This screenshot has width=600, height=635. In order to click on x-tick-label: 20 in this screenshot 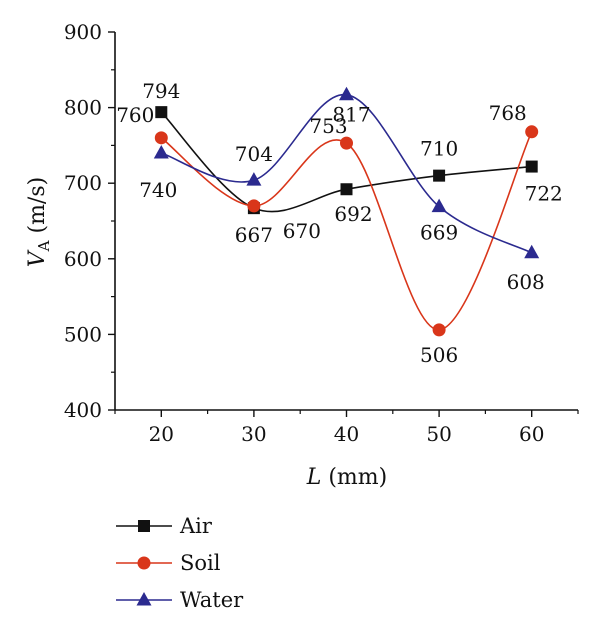, I will do `click(161, 434)`.